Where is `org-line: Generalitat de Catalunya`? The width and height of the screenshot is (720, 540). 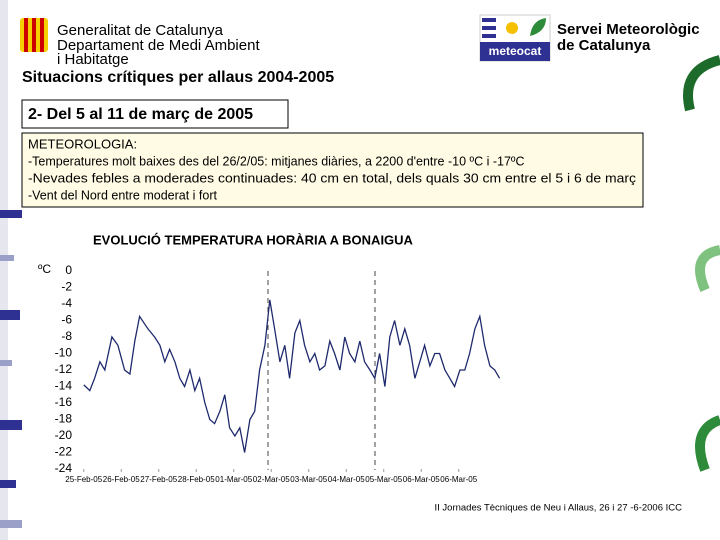
org-line: Generalitat de Catalunya is located at coordinates (140, 30).